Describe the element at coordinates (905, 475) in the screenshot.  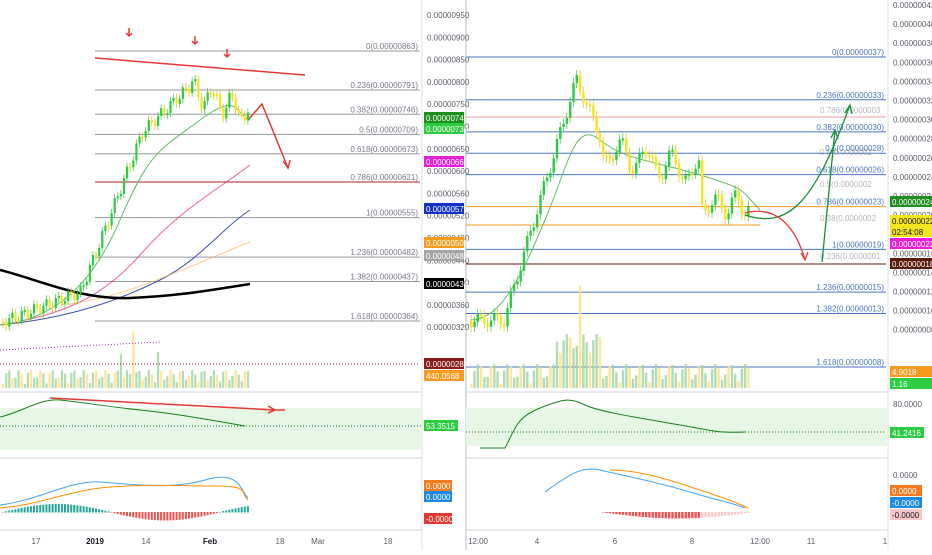
I see `macd-tick-label: 0.0000` at that location.